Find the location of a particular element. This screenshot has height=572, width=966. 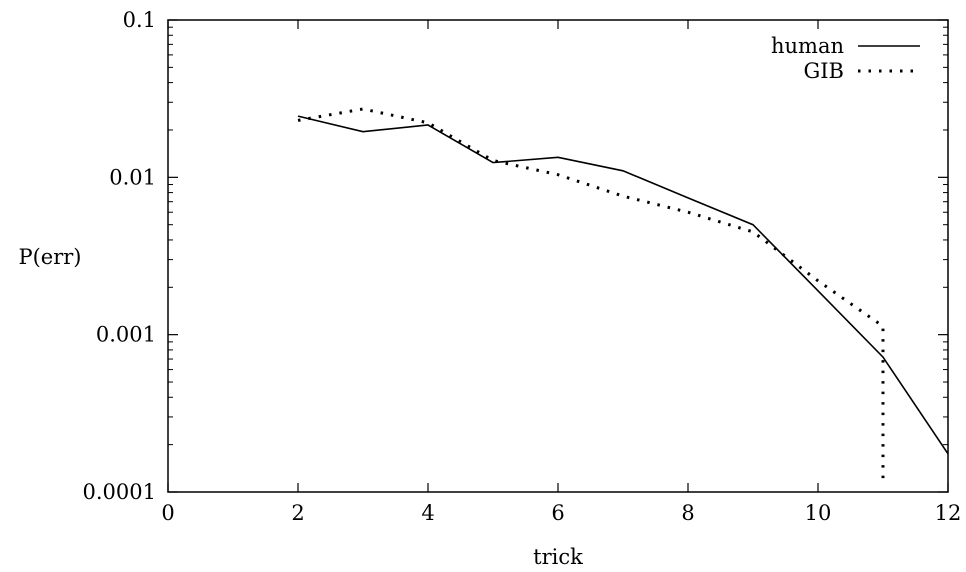

legend: human GIB is located at coordinates (845, 58).